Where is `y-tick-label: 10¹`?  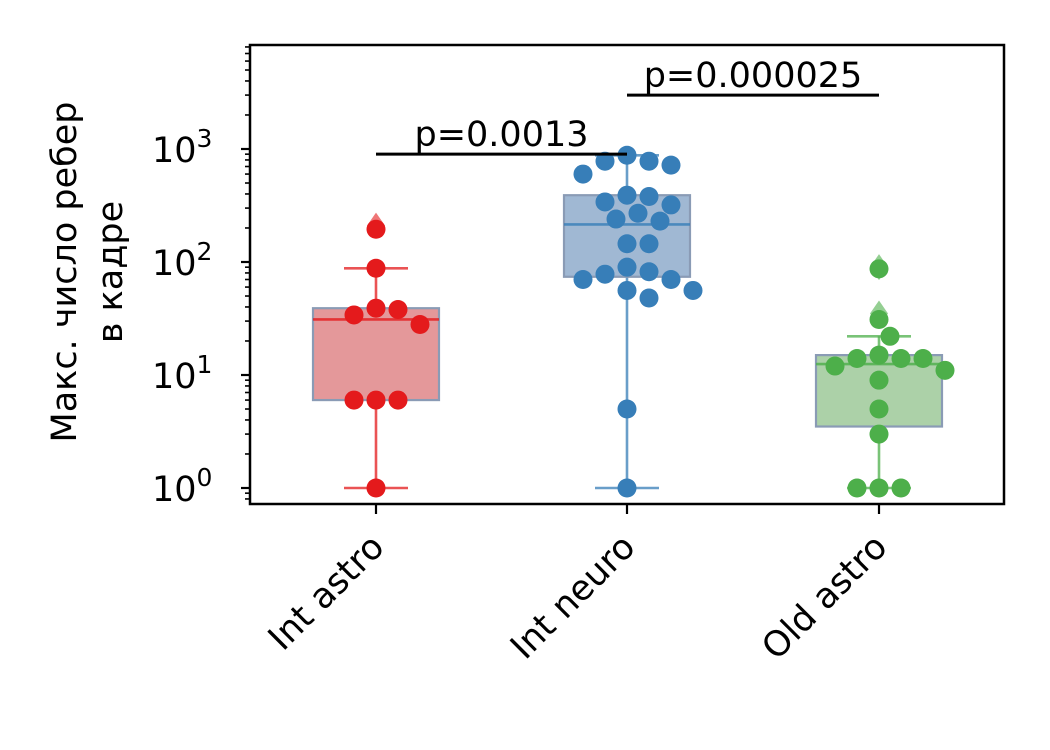 y-tick-label: 10¹ is located at coordinates (182, 373).